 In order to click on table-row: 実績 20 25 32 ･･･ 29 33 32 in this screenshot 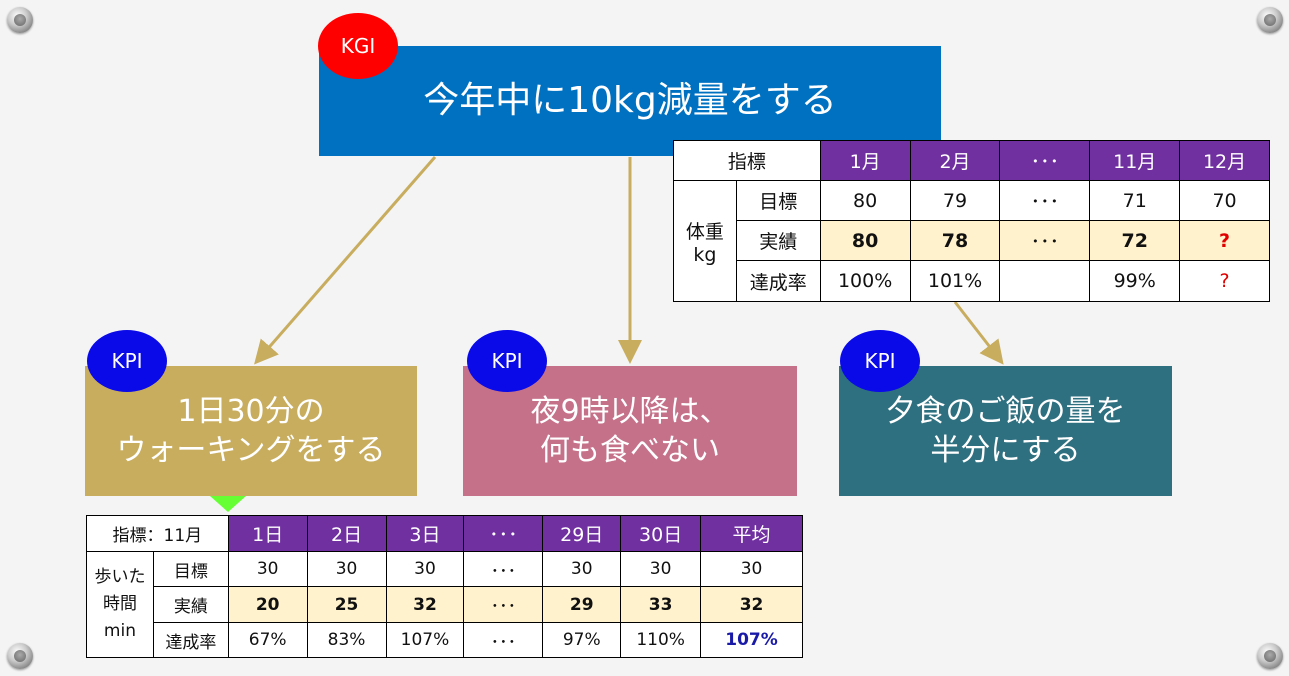, I will do `click(445, 604)`.